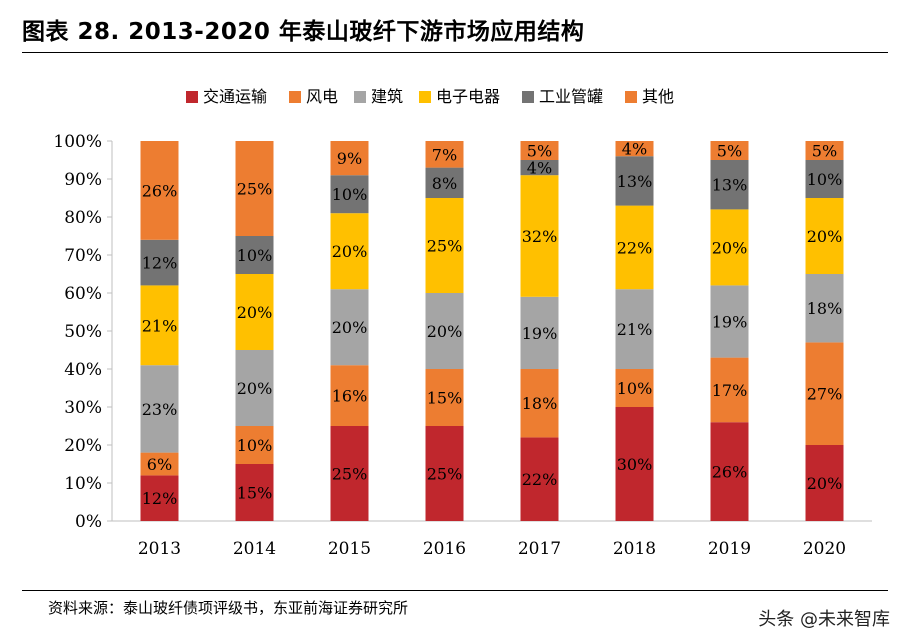  I want to click on y-tick-label-2: 20%, so click(83, 446).